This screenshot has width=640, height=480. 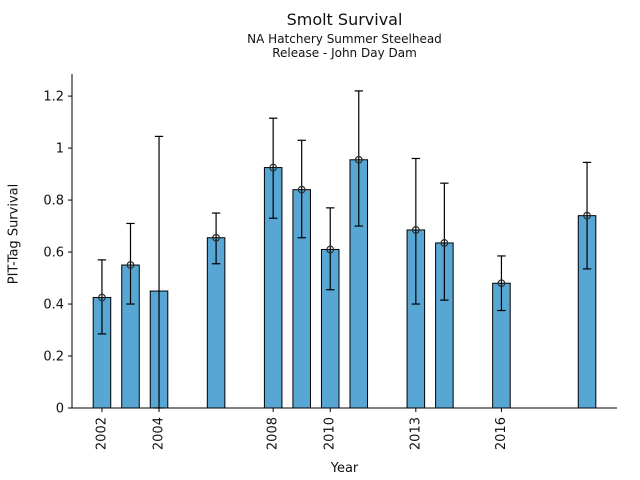 I want to click on y-axis-label: PIT-Tag Survival, so click(x=14, y=234).